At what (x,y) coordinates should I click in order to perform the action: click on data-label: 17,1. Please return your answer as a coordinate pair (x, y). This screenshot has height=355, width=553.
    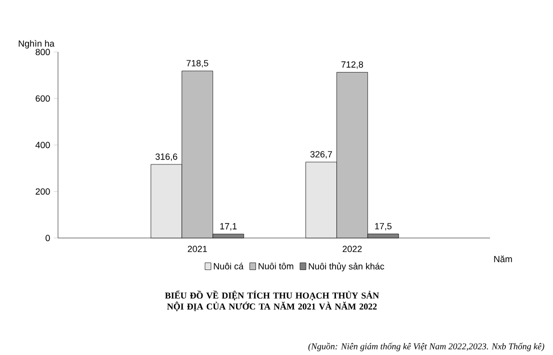
    Looking at the image, I should click on (228, 226).